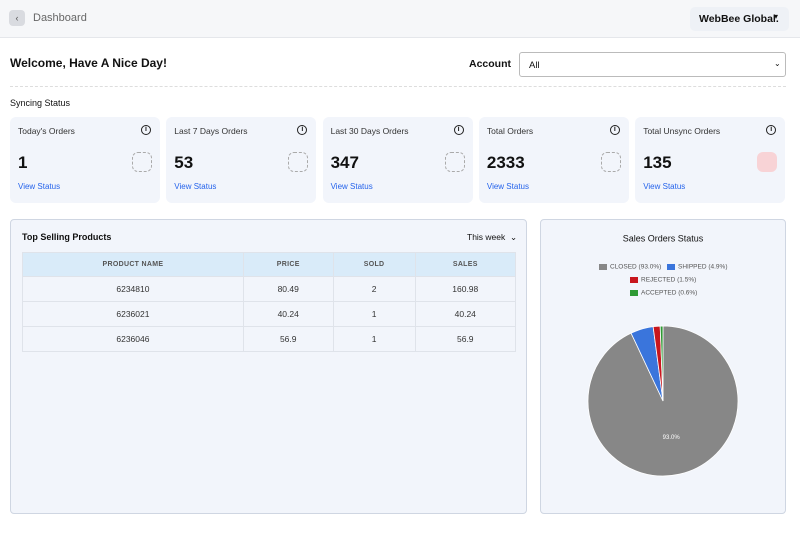 The height and width of the screenshot is (537, 800). Describe the element at coordinates (669, 293) in the screenshot. I see `legend-label: ACCEPTED (0.6%)` at that location.